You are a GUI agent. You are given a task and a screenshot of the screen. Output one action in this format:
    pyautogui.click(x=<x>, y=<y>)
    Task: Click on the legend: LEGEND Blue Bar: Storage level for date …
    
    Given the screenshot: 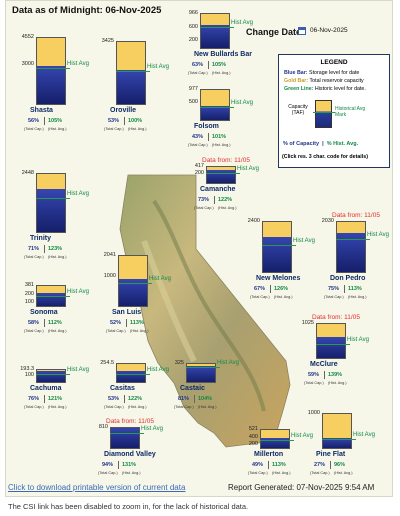 What is the action you would take?
    pyautogui.click(x=334, y=111)
    